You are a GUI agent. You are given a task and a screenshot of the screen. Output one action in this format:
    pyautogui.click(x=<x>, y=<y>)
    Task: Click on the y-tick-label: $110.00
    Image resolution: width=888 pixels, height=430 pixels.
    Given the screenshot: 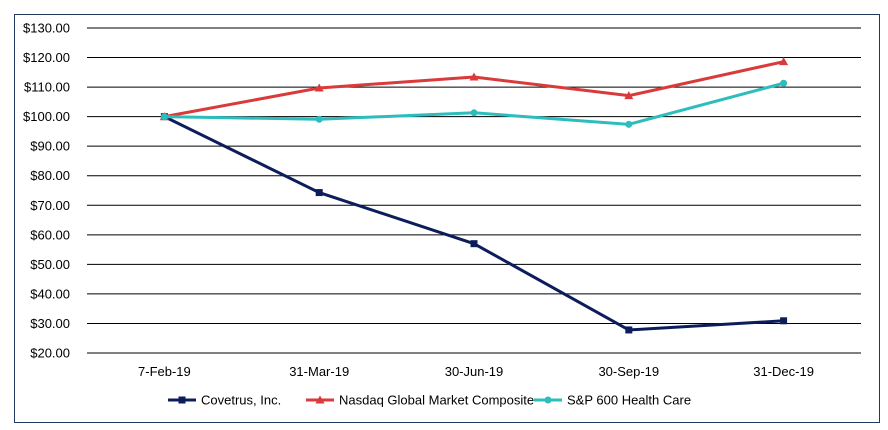 What is the action you would take?
    pyautogui.click(x=47, y=87)
    